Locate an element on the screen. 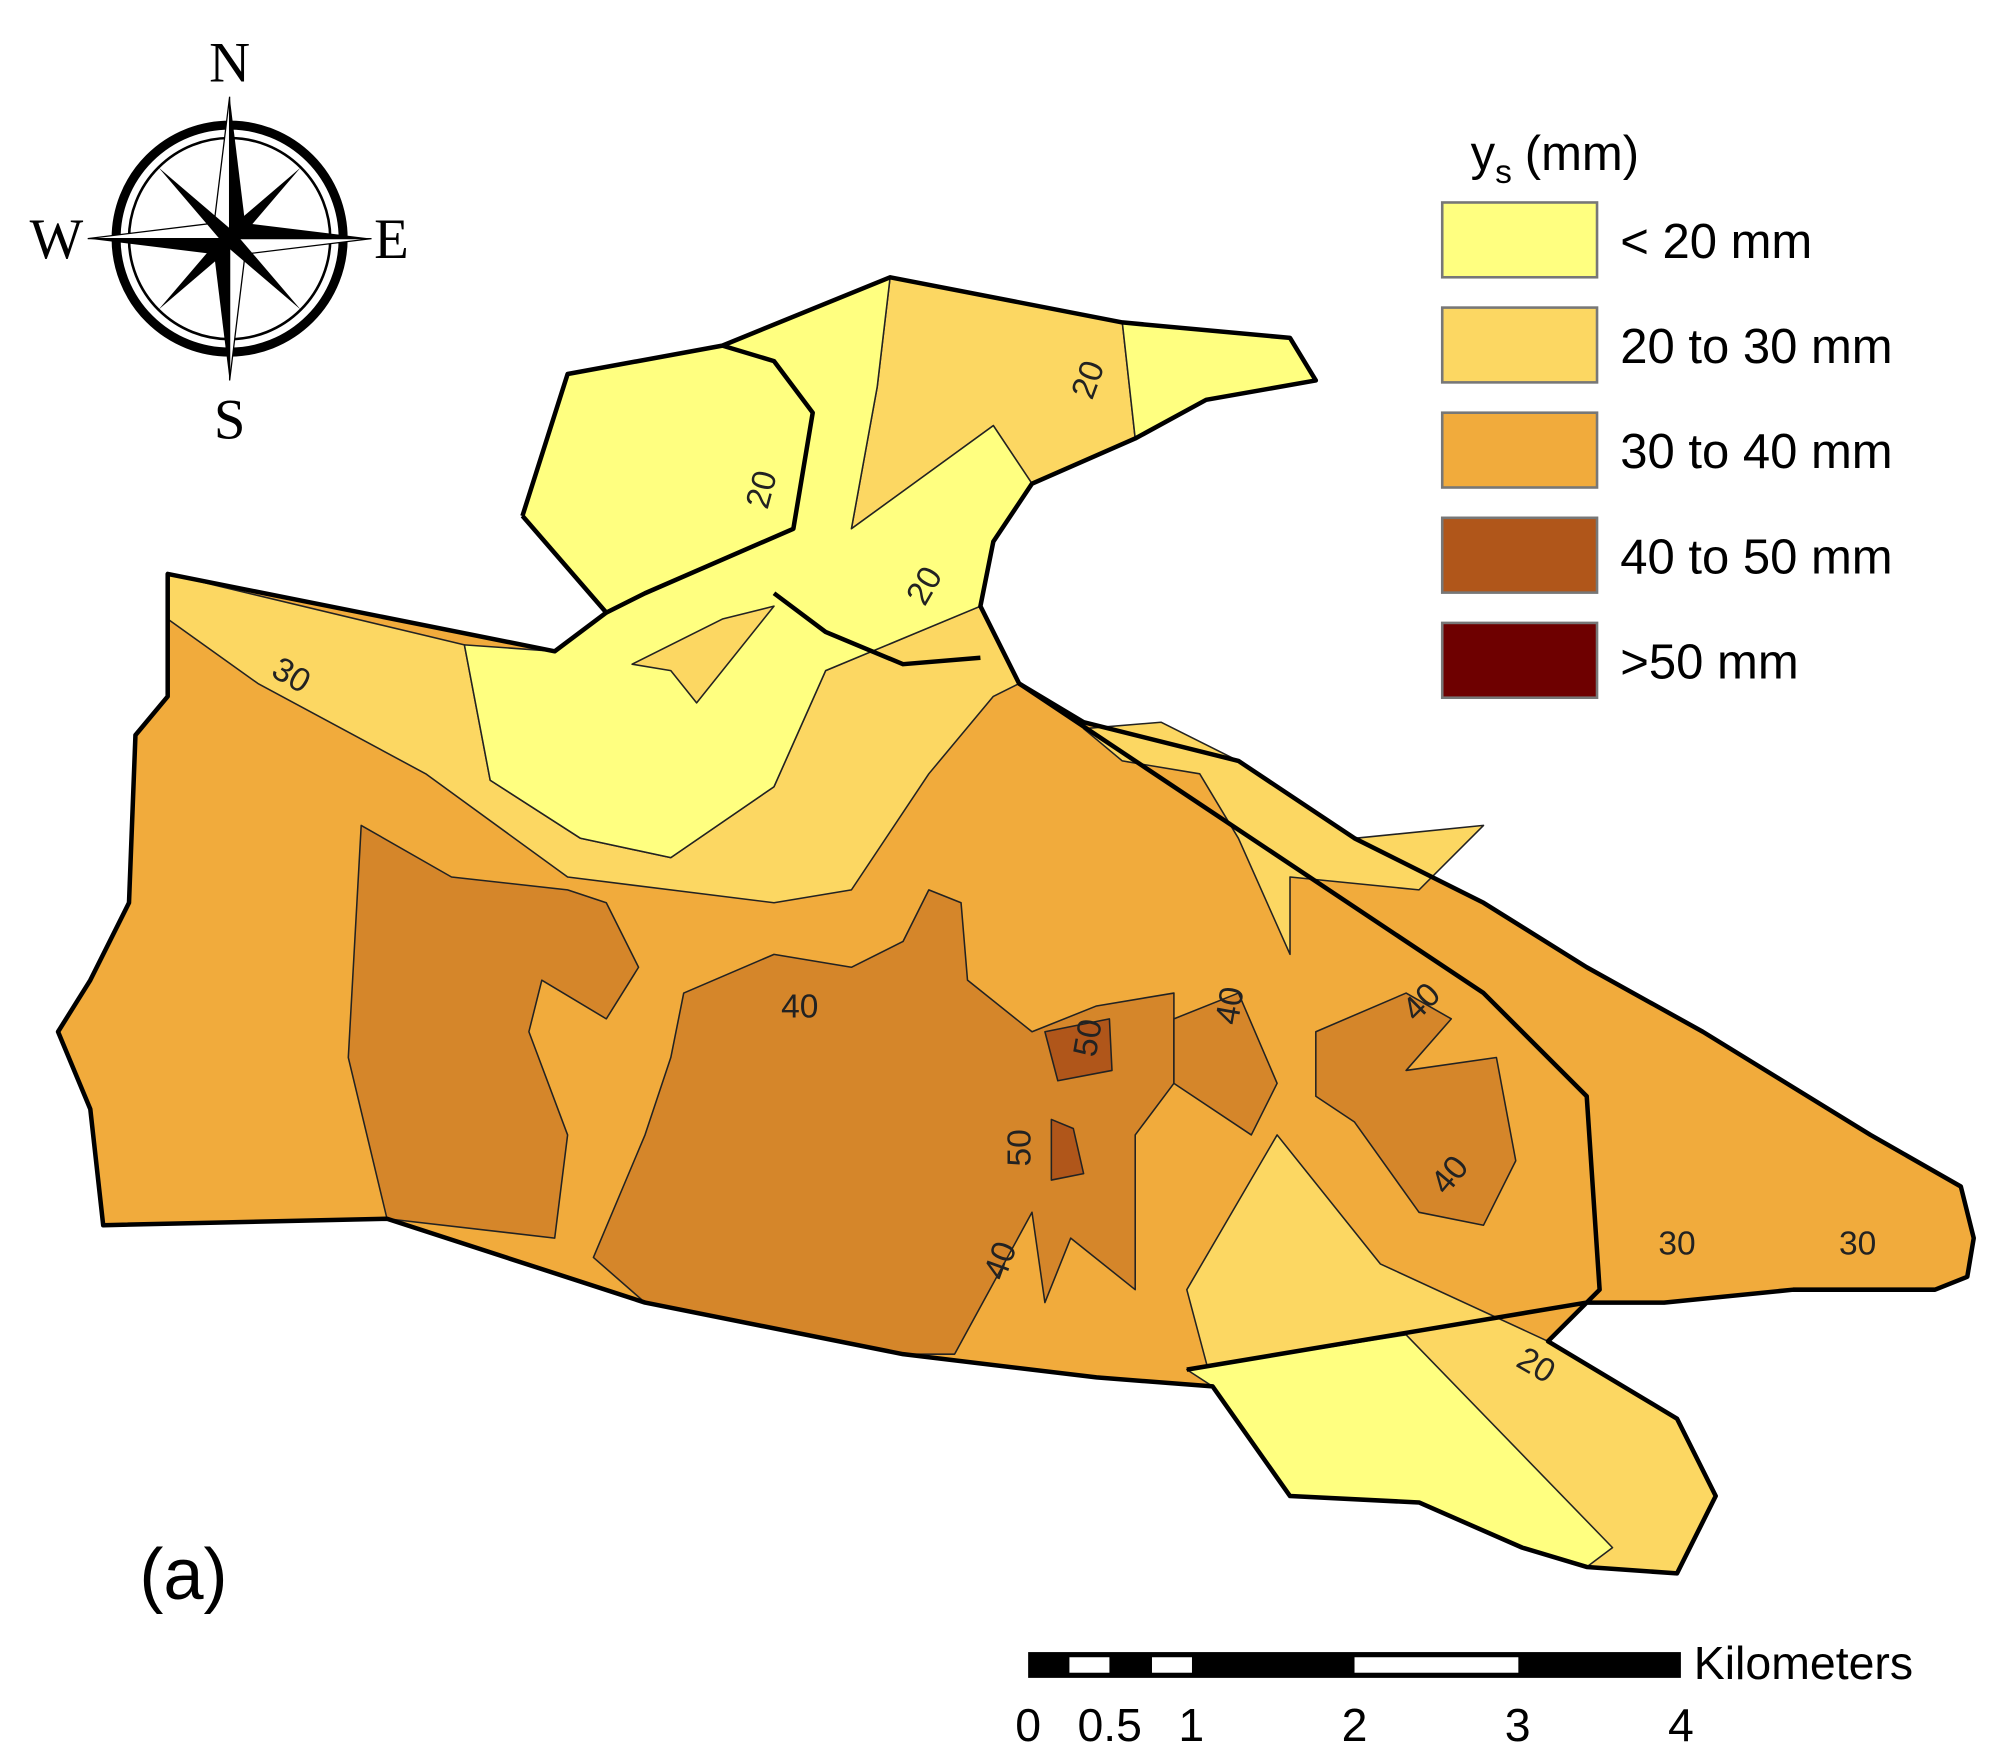 The image size is (2015, 1763). scale-bar-unit: Kilometers is located at coordinates (1803, 1663).